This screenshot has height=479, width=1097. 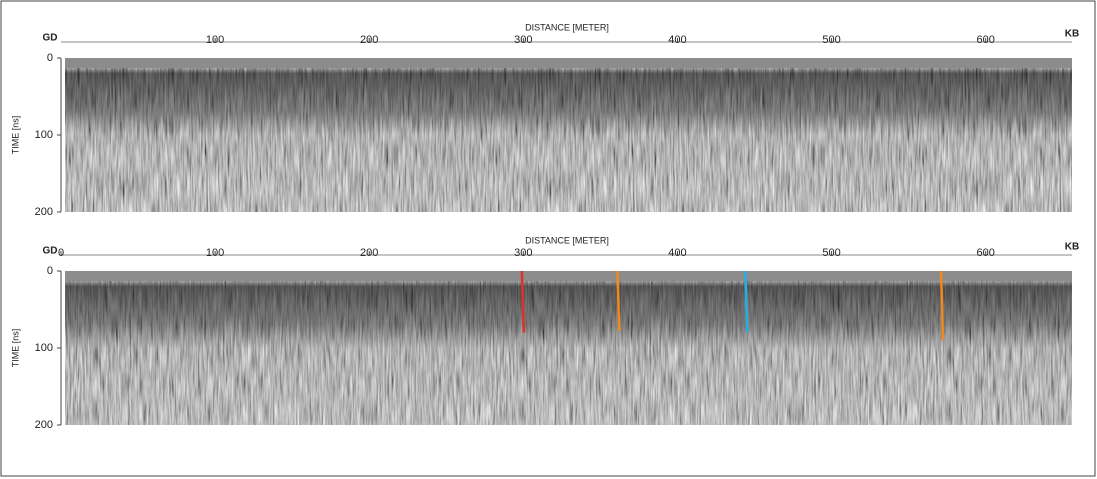 I want to click on x-tick-label: 0, so click(x=61, y=253).